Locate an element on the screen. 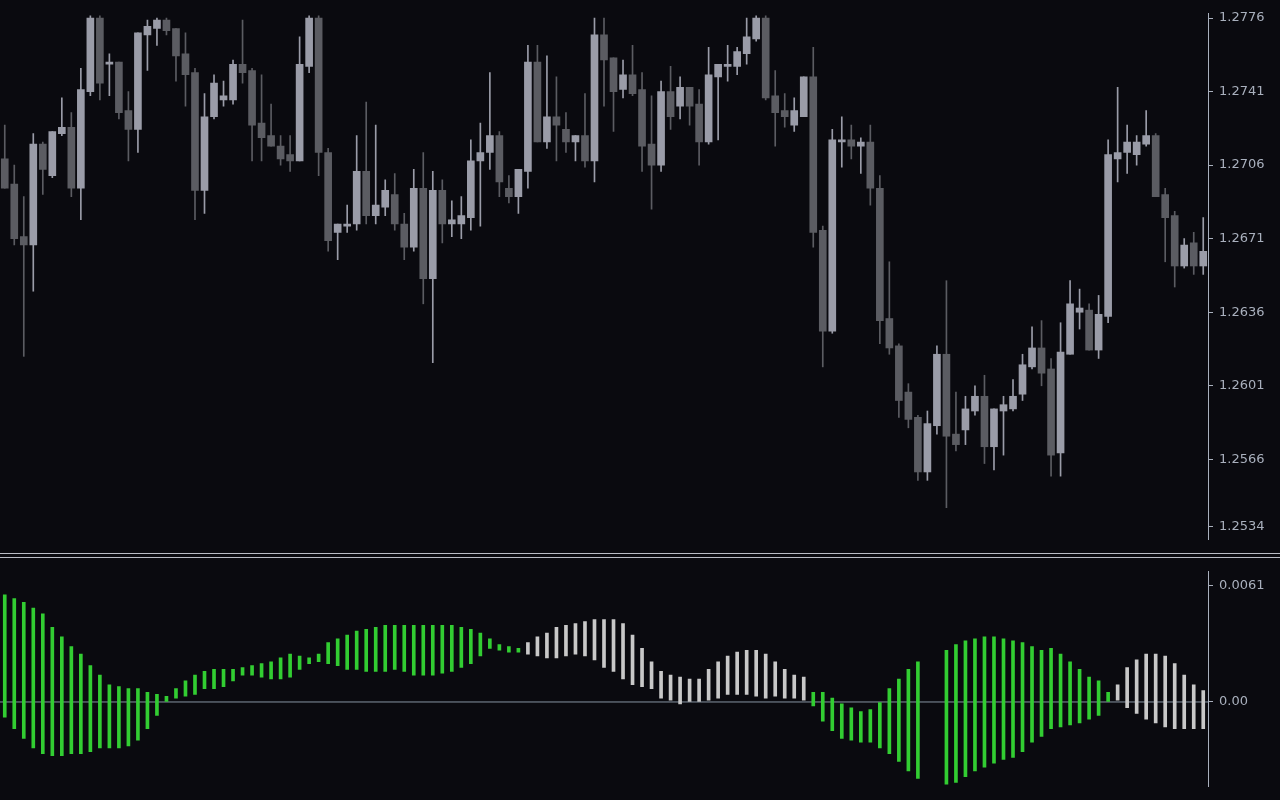 The width and height of the screenshot is (1280, 800). y-tick-label: 0.0061 is located at coordinates (1242, 584).